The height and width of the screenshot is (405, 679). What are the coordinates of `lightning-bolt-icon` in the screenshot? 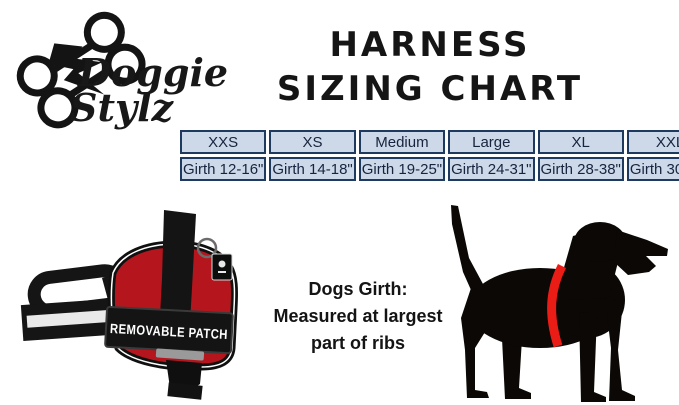 It's located at (76, 69).